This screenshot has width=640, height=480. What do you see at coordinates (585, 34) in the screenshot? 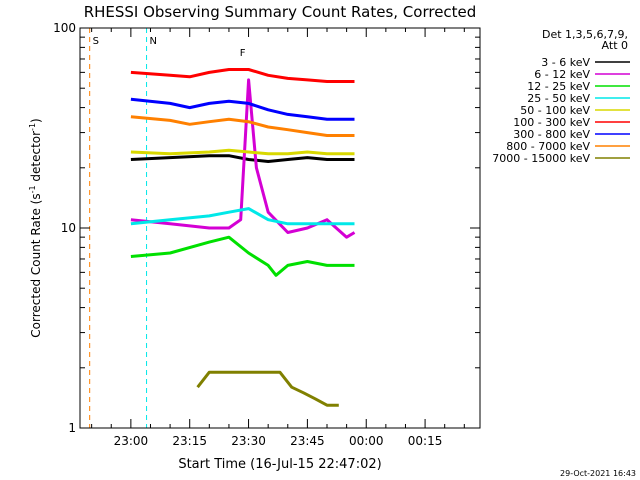
I see `legend-header: Det 1,3,5,6,7,9,` at bounding box center [585, 34].